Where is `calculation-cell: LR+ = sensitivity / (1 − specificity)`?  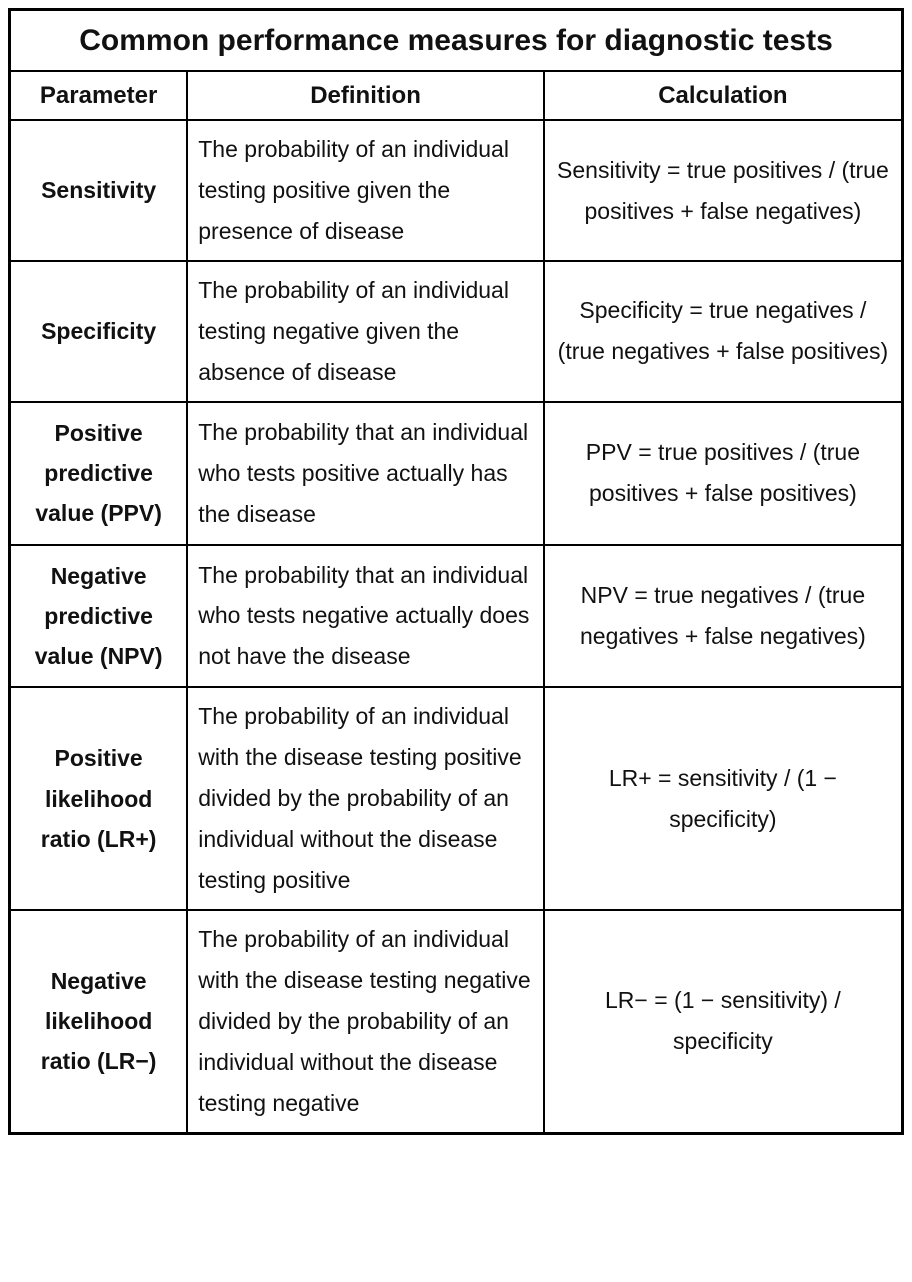
calculation-cell: LR+ = sensitivity / (1 − specificity) is located at coordinates (723, 798).